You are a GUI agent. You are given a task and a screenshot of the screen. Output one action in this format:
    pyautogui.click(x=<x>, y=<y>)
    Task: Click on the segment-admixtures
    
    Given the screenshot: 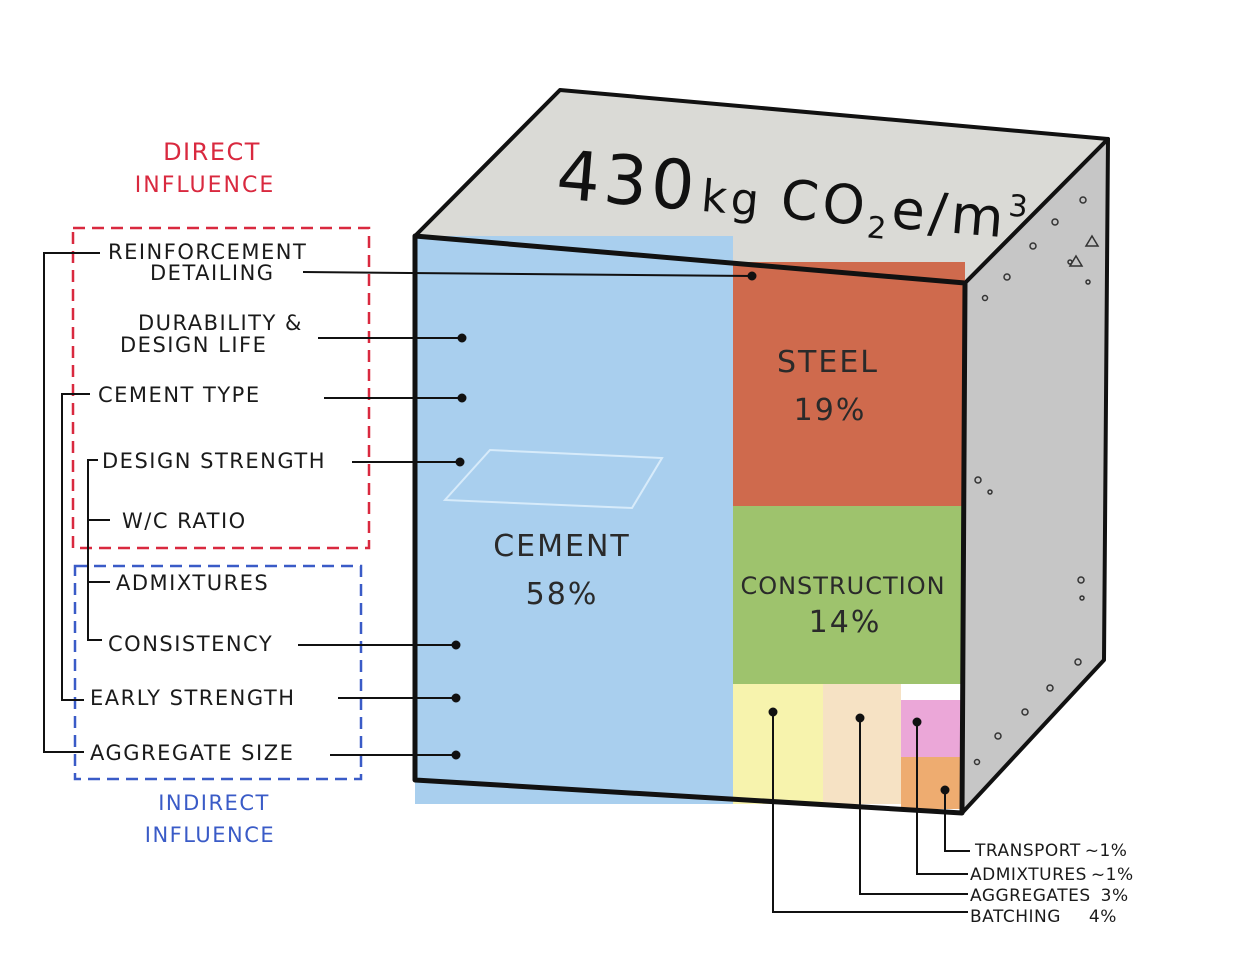 What is the action you would take?
    pyautogui.click(x=931, y=728)
    